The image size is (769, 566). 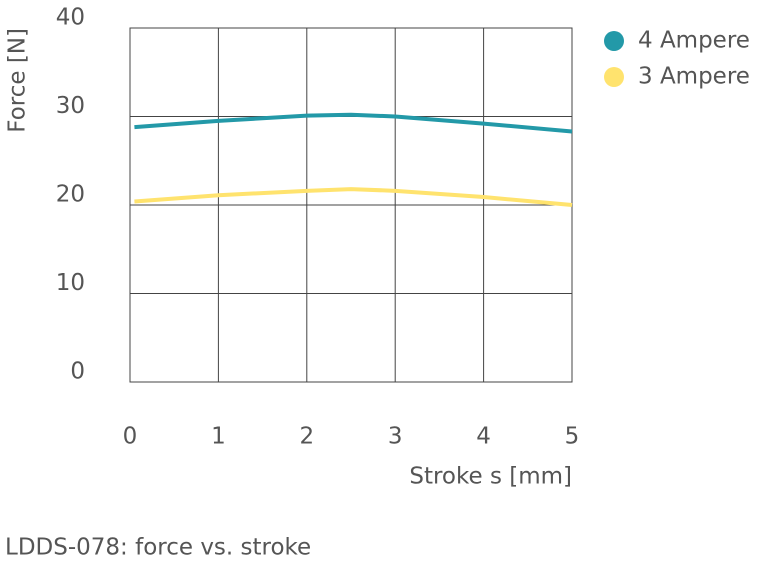 I want to click on y-tick-label: 40, so click(x=70, y=18).